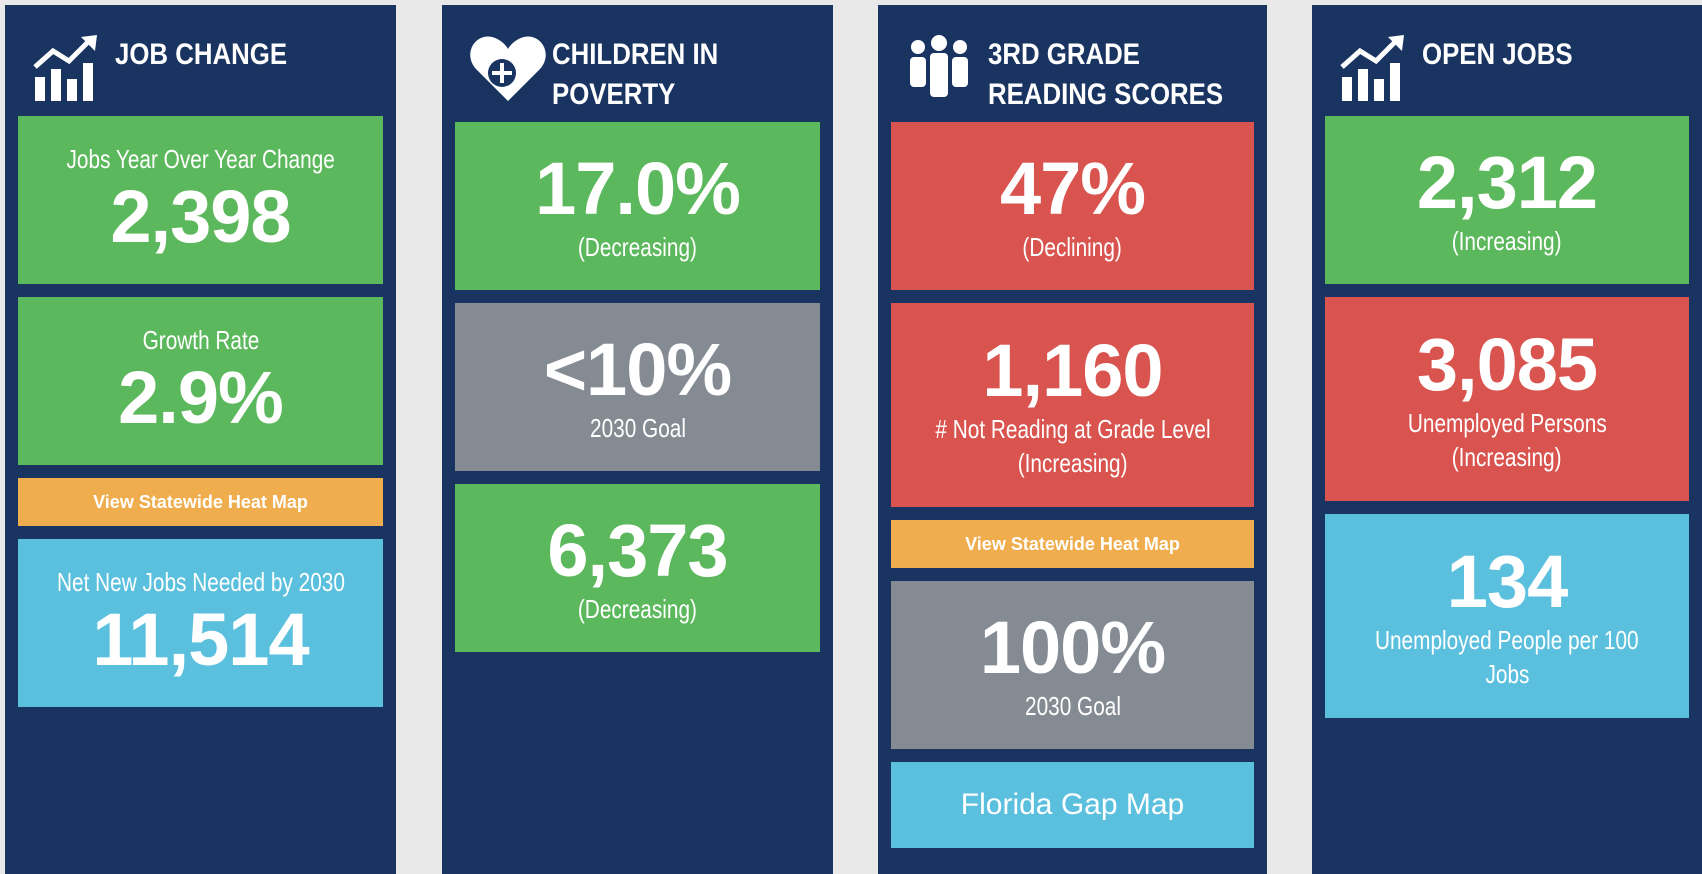 Image resolution: width=1702 pixels, height=874 pixels. I want to click on link-label: Florida Gap Map, so click(1072, 804).